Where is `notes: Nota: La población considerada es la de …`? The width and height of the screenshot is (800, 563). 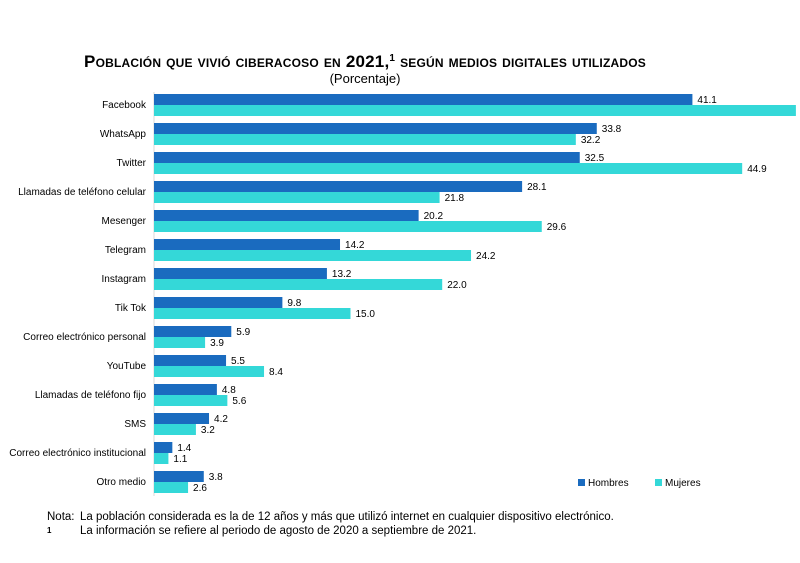 notes: Nota: La población considerada es la de … is located at coordinates (330, 524).